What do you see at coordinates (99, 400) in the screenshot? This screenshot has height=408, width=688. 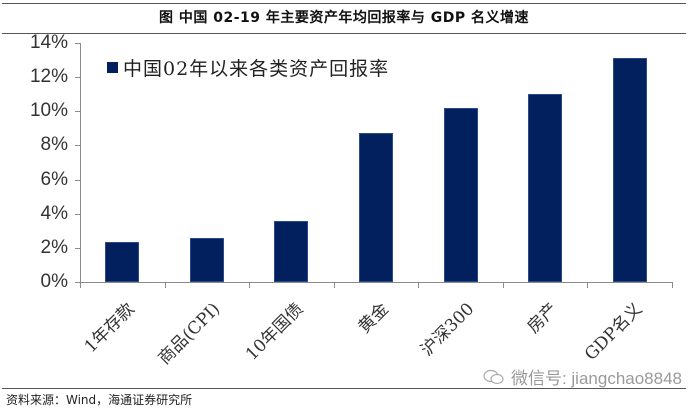 I see `source-note: 资料来源：Wind，海通证券研究所` at bounding box center [99, 400].